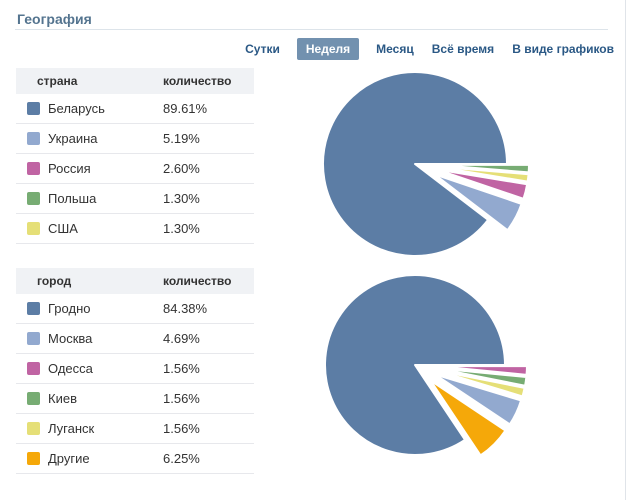 The height and width of the screenshot is (500, 627). I want to click on country-pie-slice-russia, so click(482, 184).